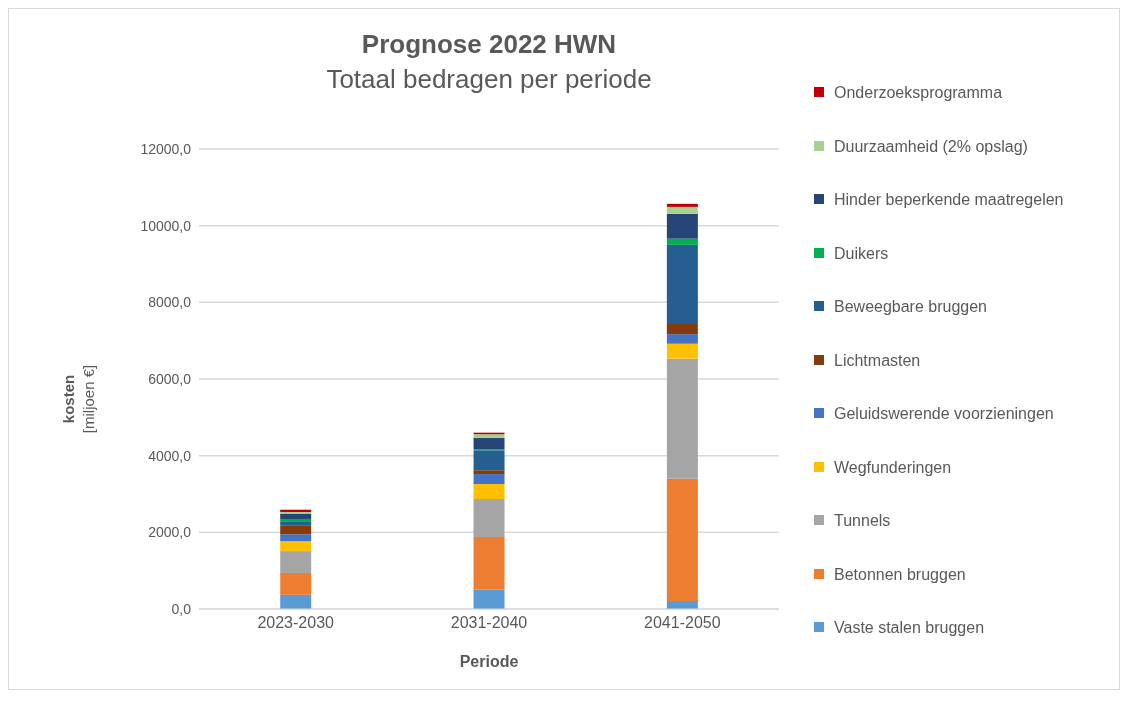 This screenshot has height=704, width=1136. Describe the element at coordinates (877, 360) in the screenshot. I see `legend-label: Lichtmasten` at that location.